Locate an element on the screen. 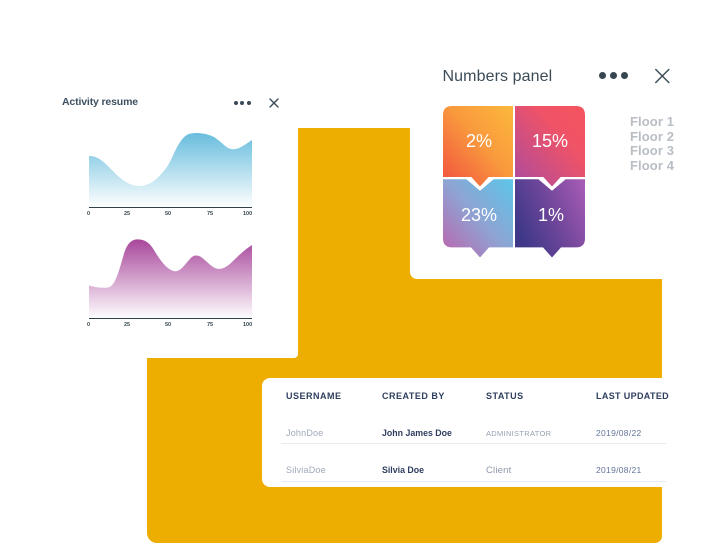  svg-text: 2% is located at coordinates (479, 141).